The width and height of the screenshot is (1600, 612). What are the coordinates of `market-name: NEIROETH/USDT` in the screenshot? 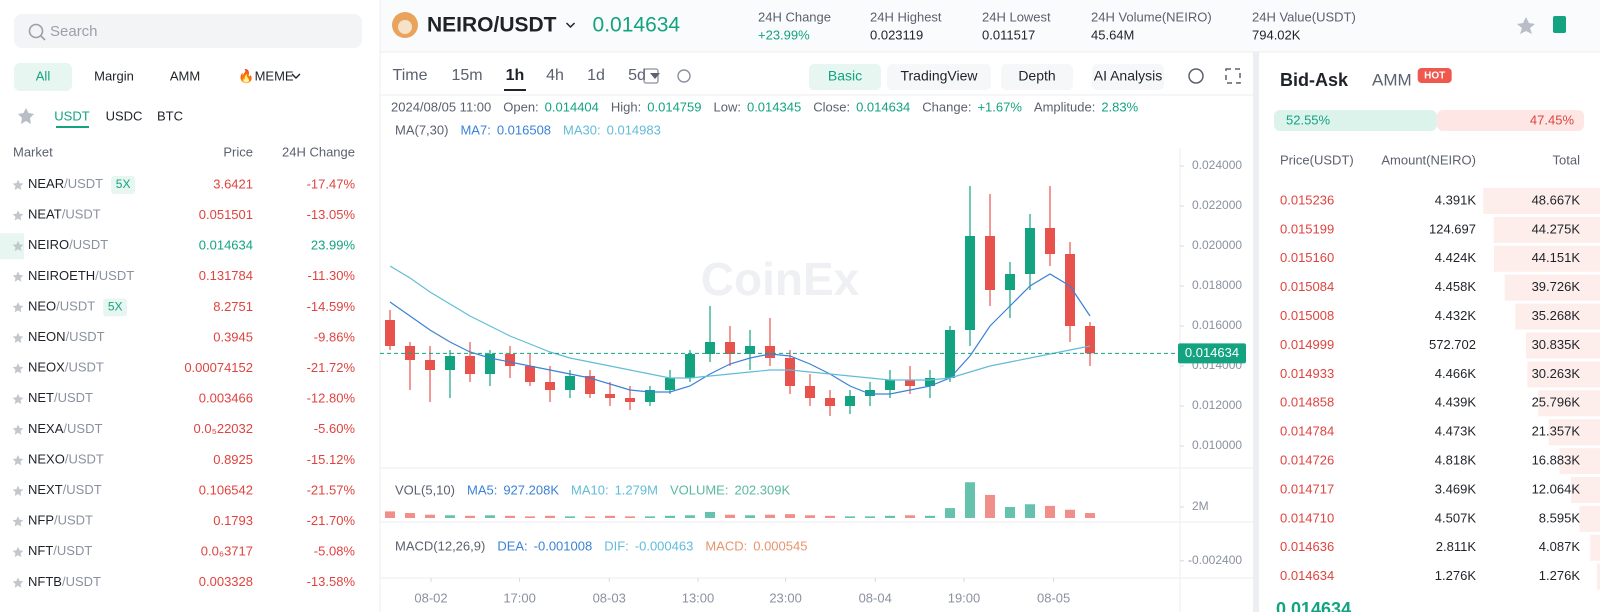 It's located at (81, 275).